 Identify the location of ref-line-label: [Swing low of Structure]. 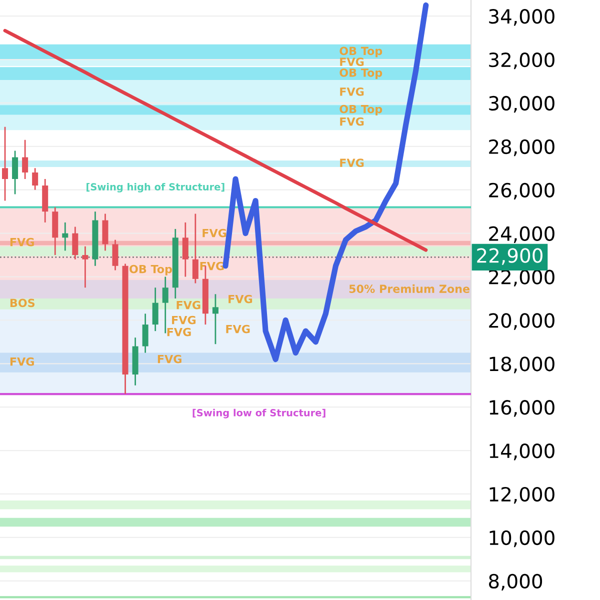
(259, 413).